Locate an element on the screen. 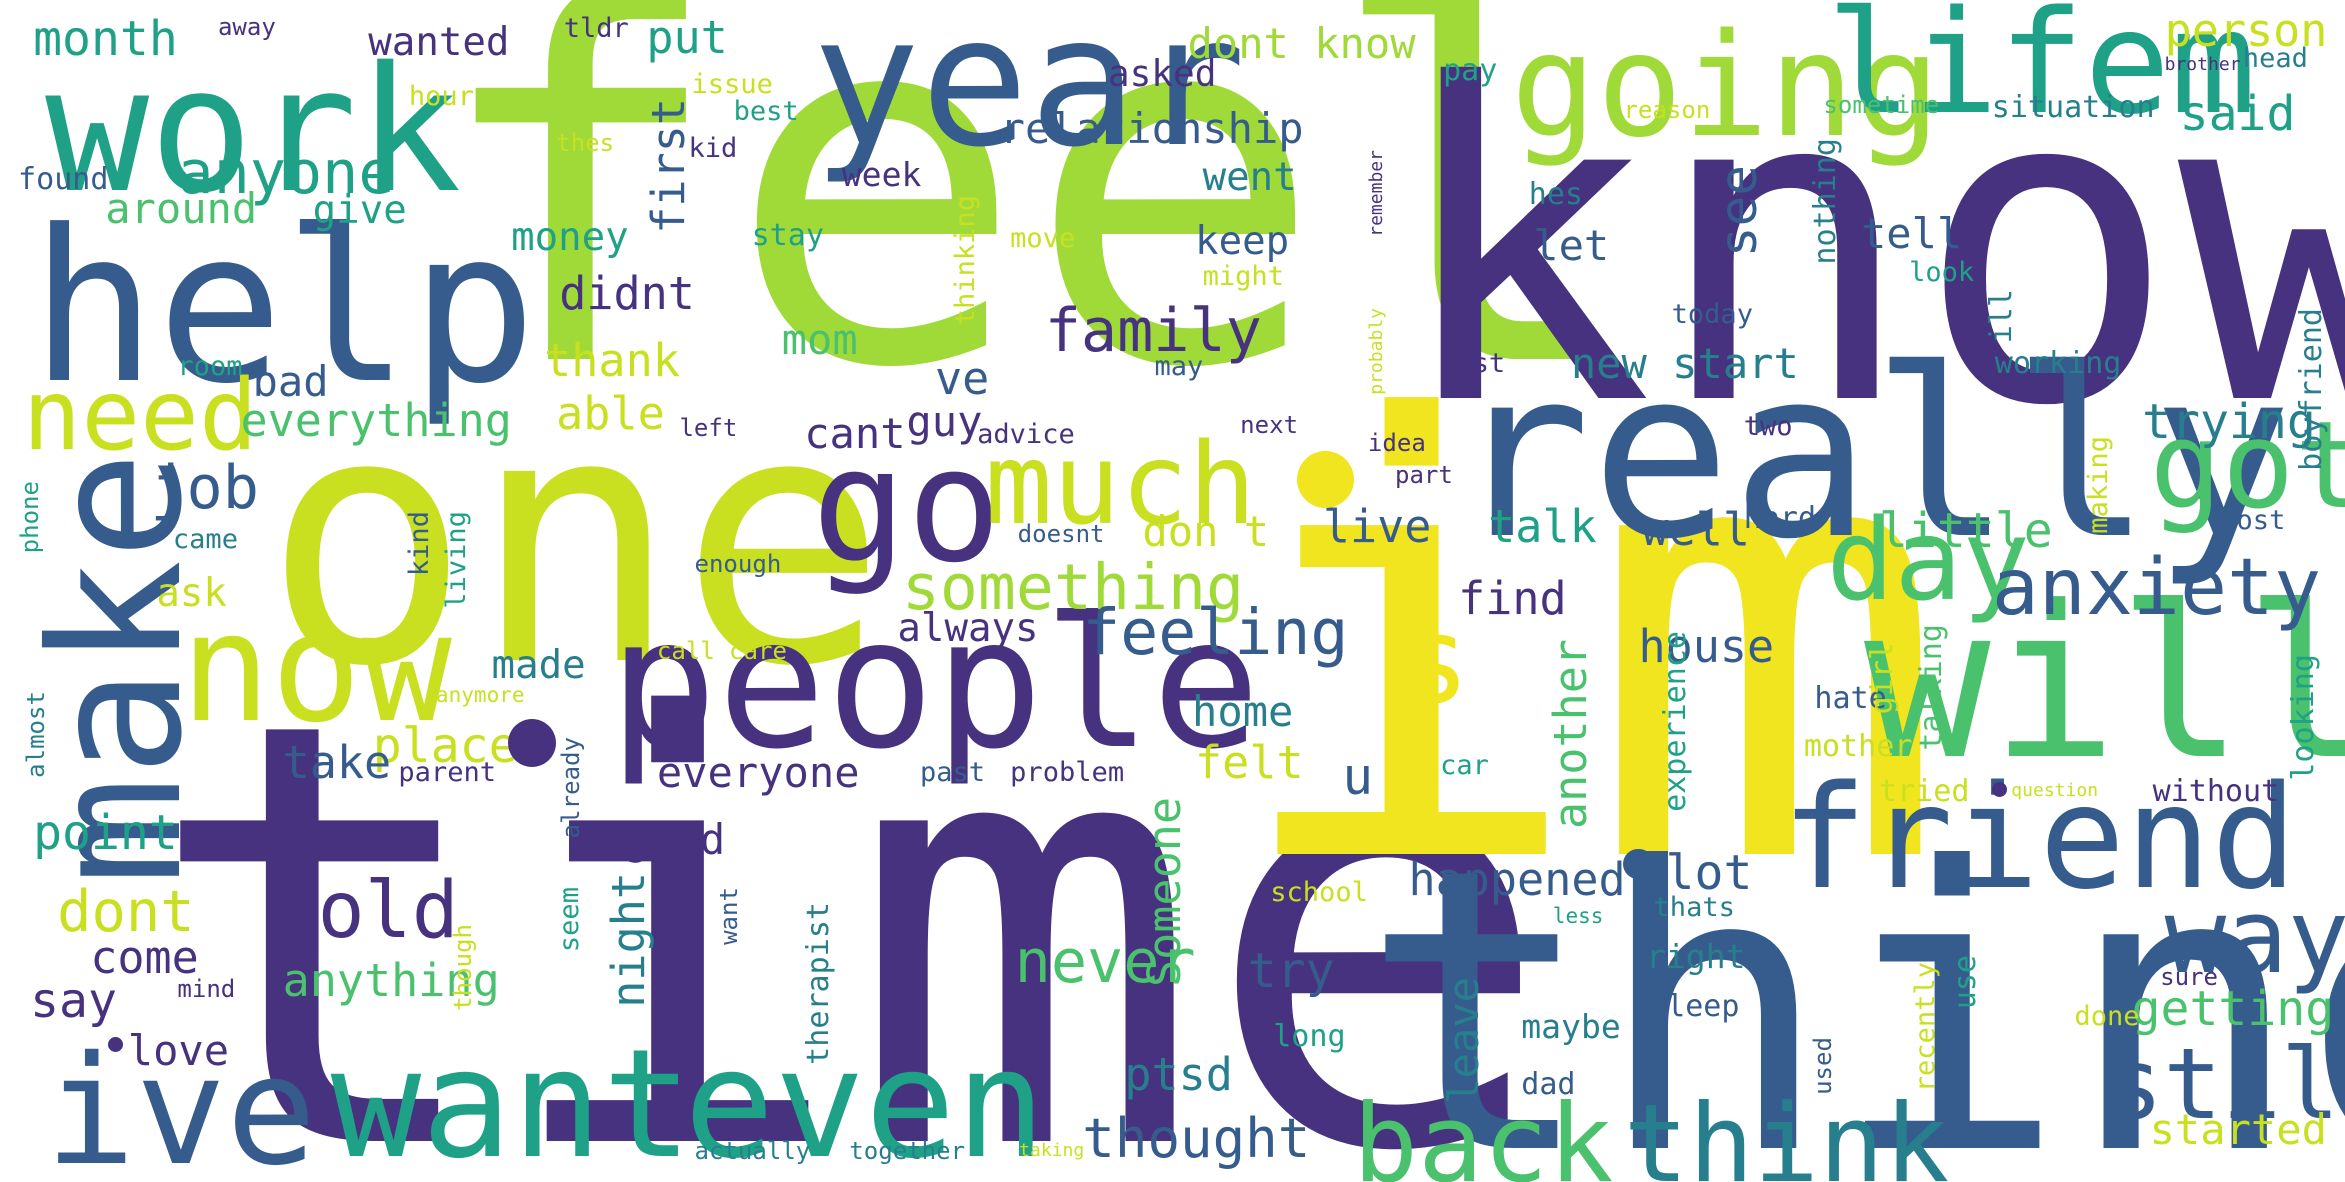 The height and width of the screenshot is (1182, 2345). word-way: way is located at coordinates (2254, 937).